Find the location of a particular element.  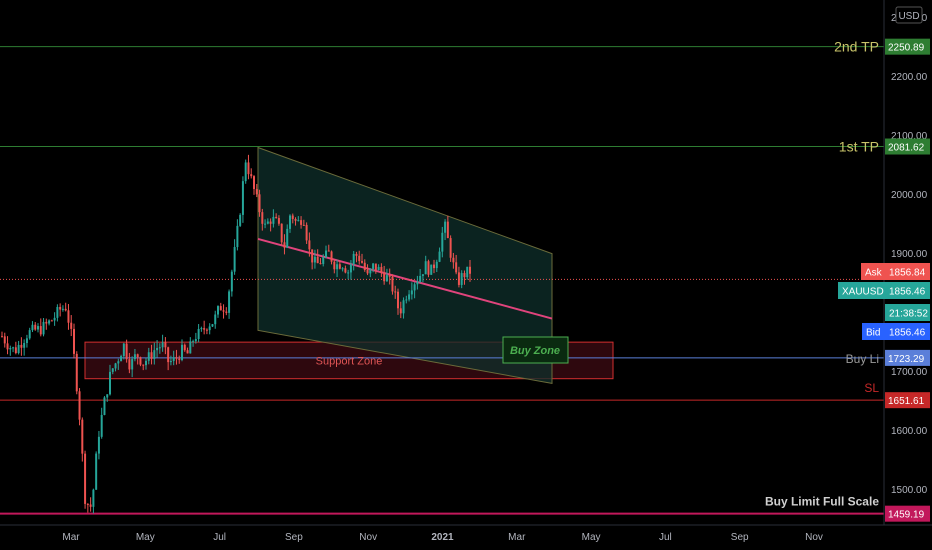

currency-selector: USD is located at coordinates (909, 15).